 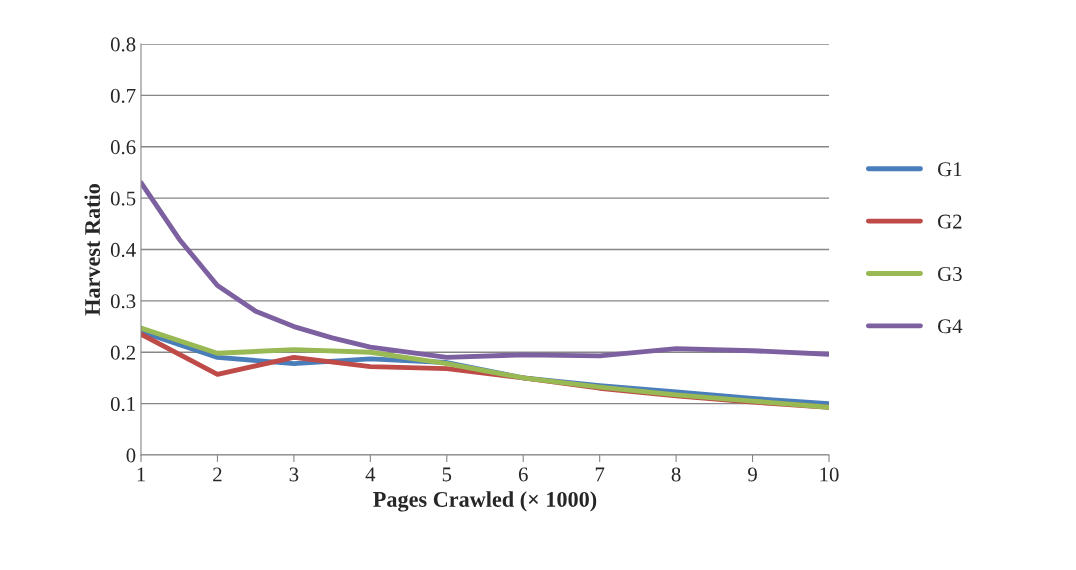 I want to click on x-tick-label: 9, so click(x=752, y=474).